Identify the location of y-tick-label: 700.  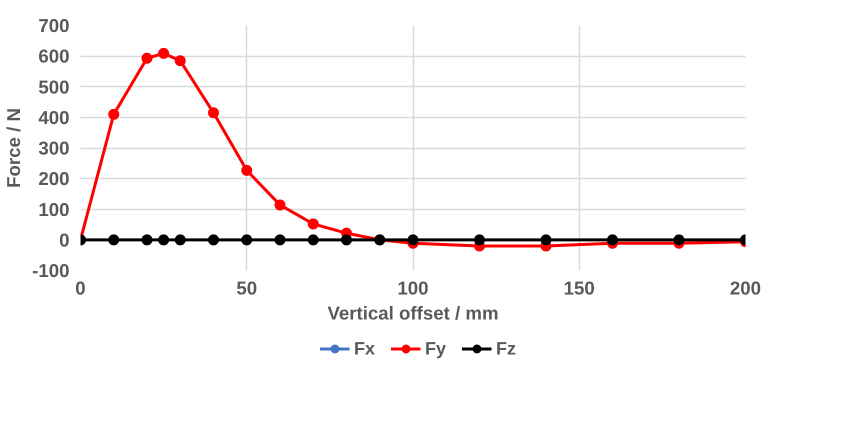
(54, 25).